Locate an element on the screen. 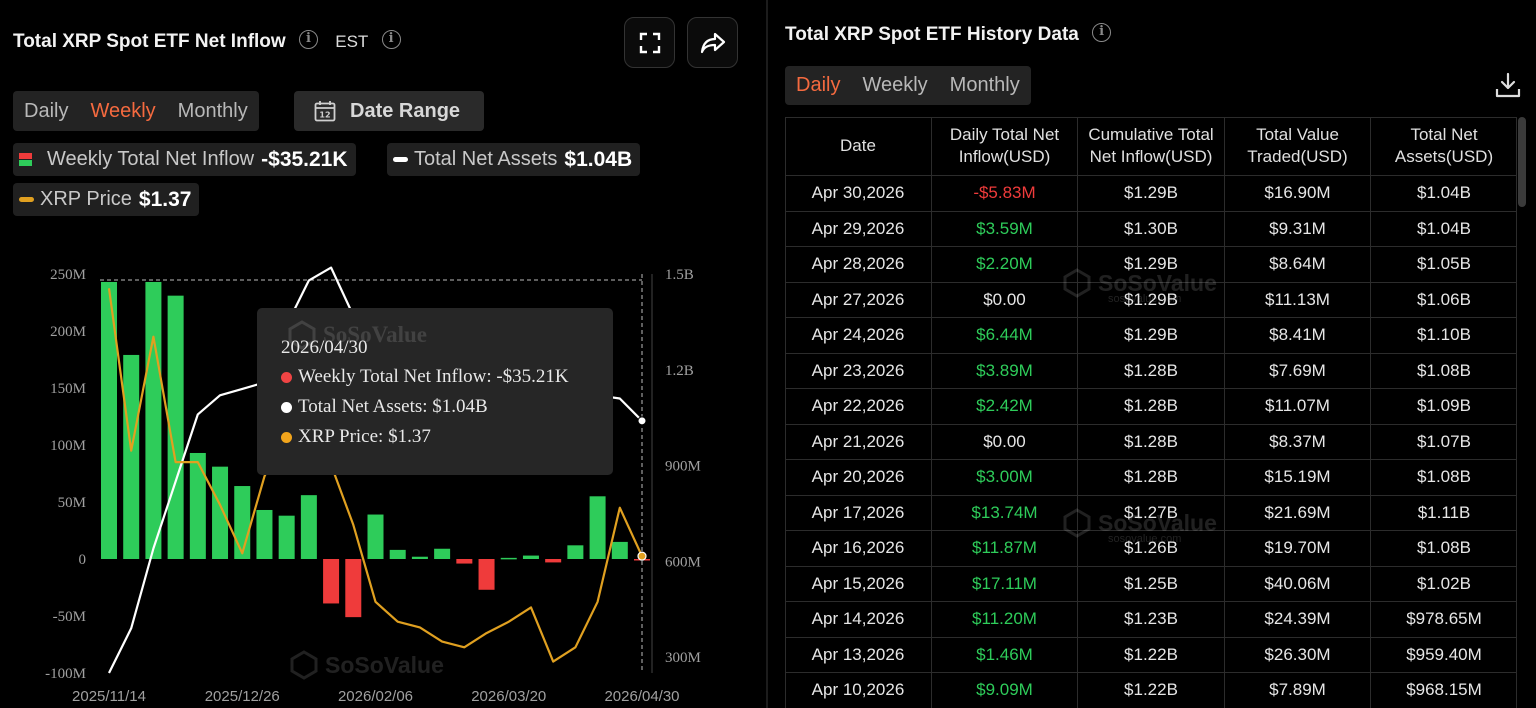 The width and height of the screenshot is (1536, 708). y-tick-label-right: 1.2B is located at coordinates (679, 371).